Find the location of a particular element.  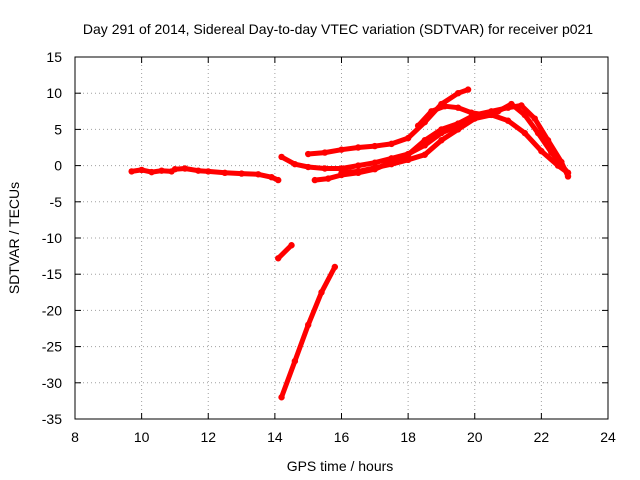

y-tick-label: 10 is located at coordinates (54, 93).